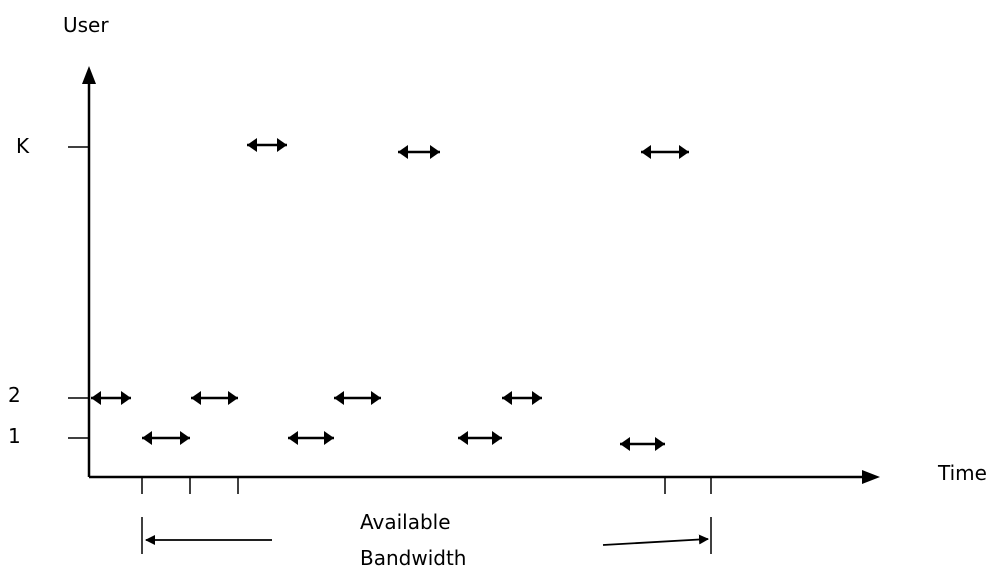 The height and width of the screenshot is (574, 998). Describe the element at coordinates (655, 540) in the screenshot. I see `bandwidth-arrow-right` at that location.